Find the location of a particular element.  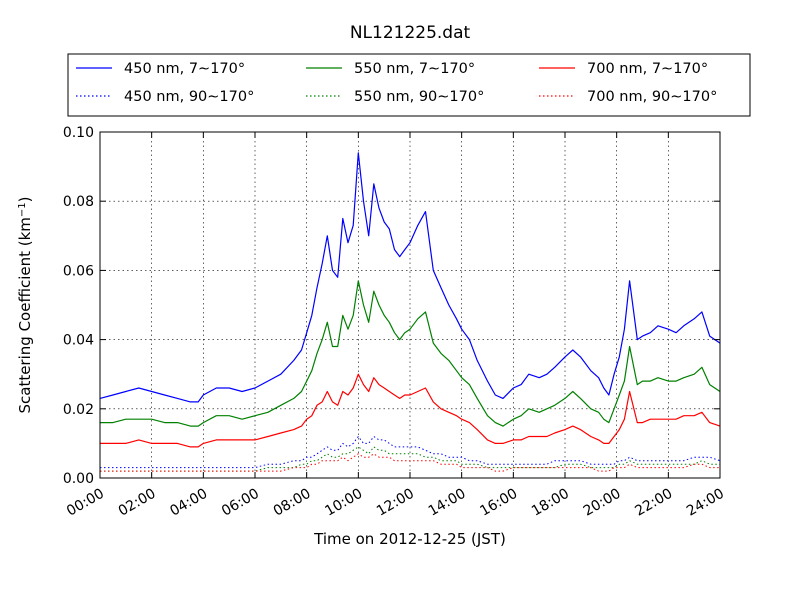

y-axis-label-main: Scattering Coefficient (km is located at coordinates (25, 315).